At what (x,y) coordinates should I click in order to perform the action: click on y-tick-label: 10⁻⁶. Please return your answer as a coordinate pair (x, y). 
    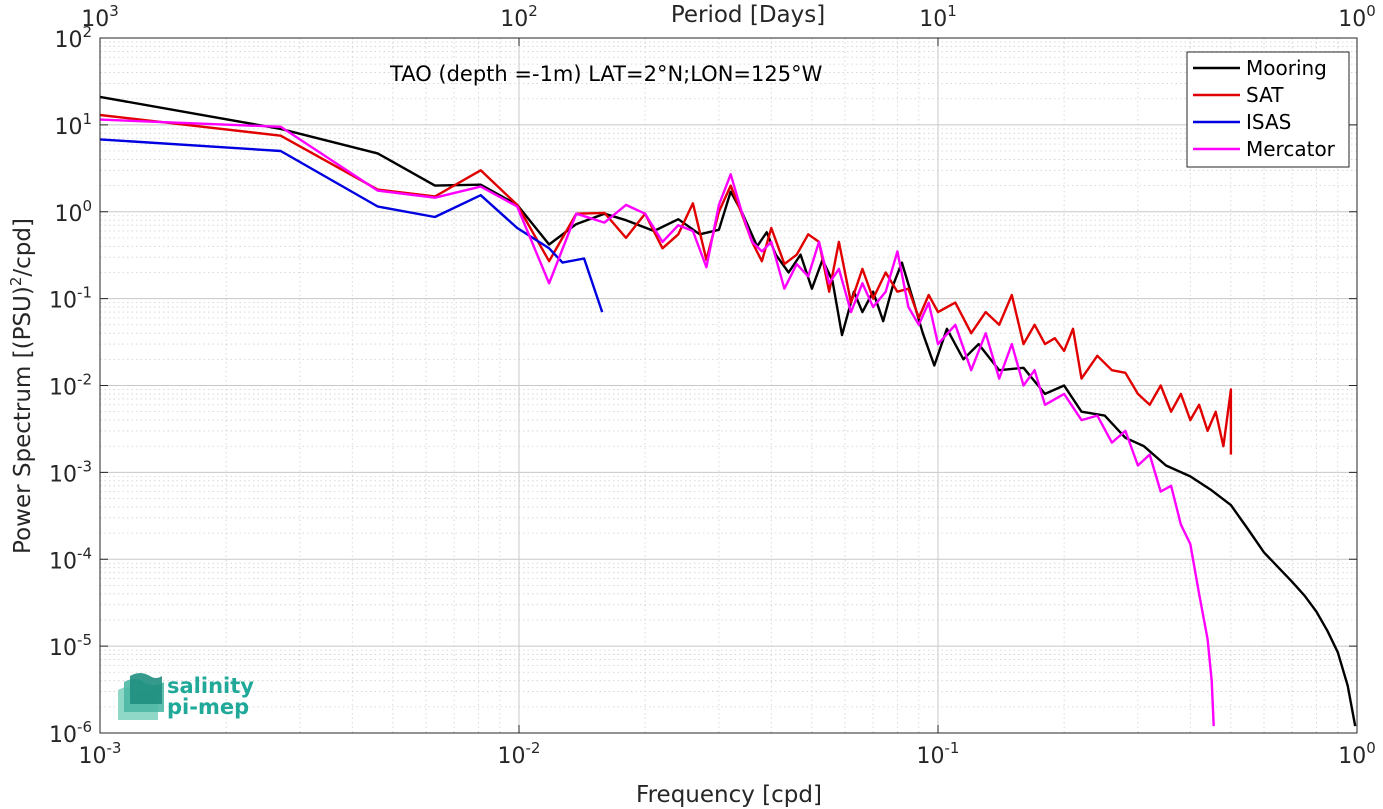
    Looking at the image, I should click on (70, 733).